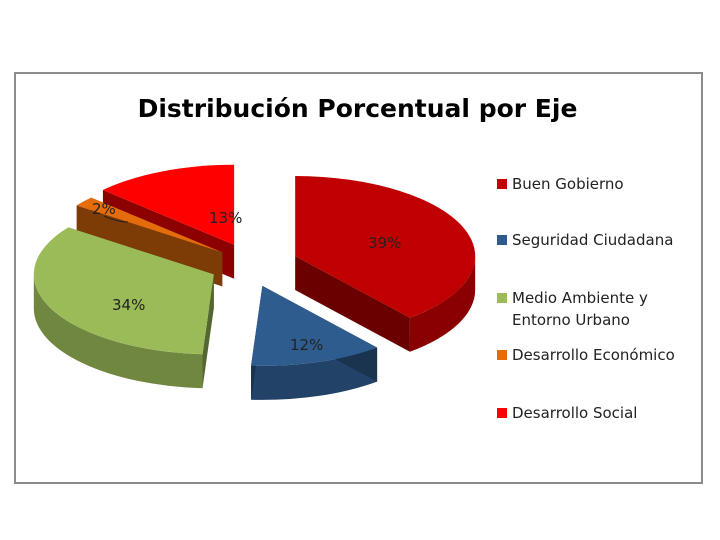 The height and width of the screenshot is (540, 720). I want to click on legend-label: Medio Ambiente y Entorno Urbano, so click(580, 309).